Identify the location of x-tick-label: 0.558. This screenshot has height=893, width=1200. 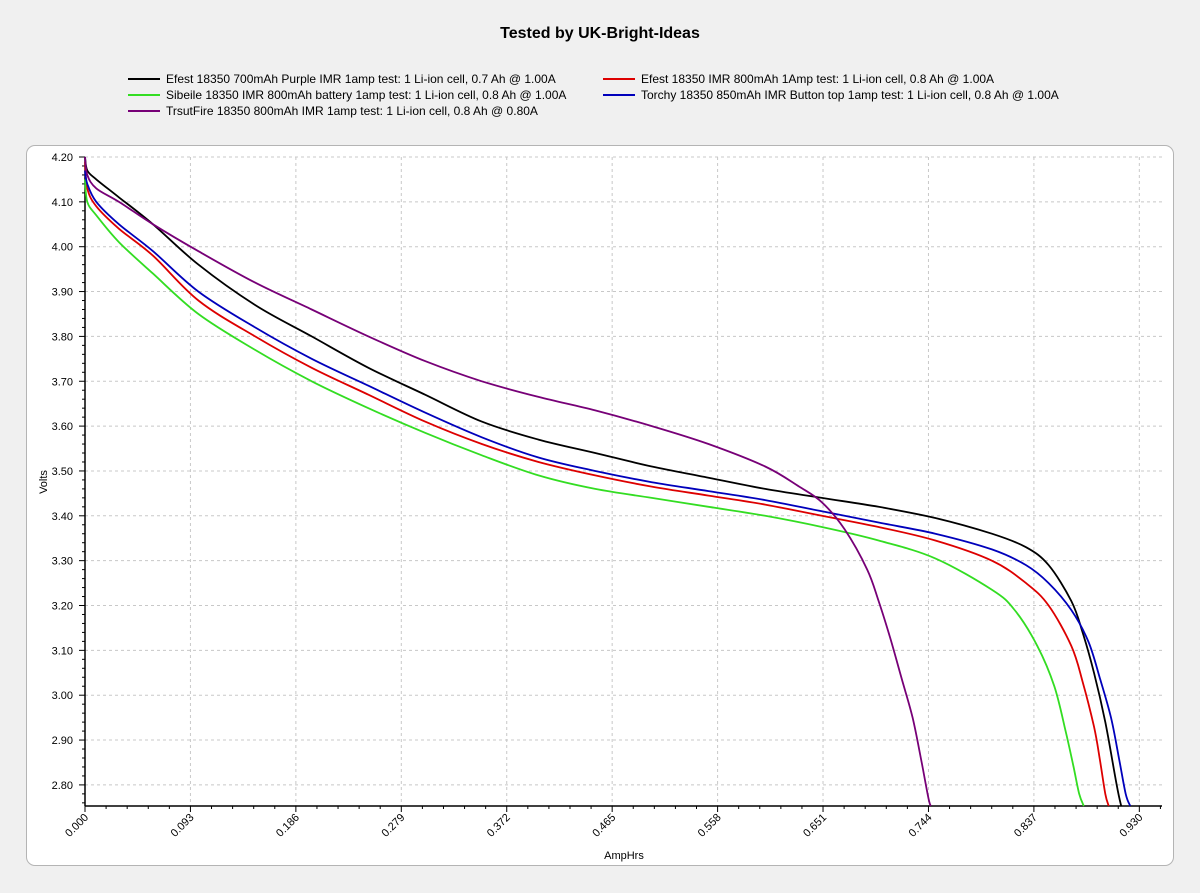
(710, 826).